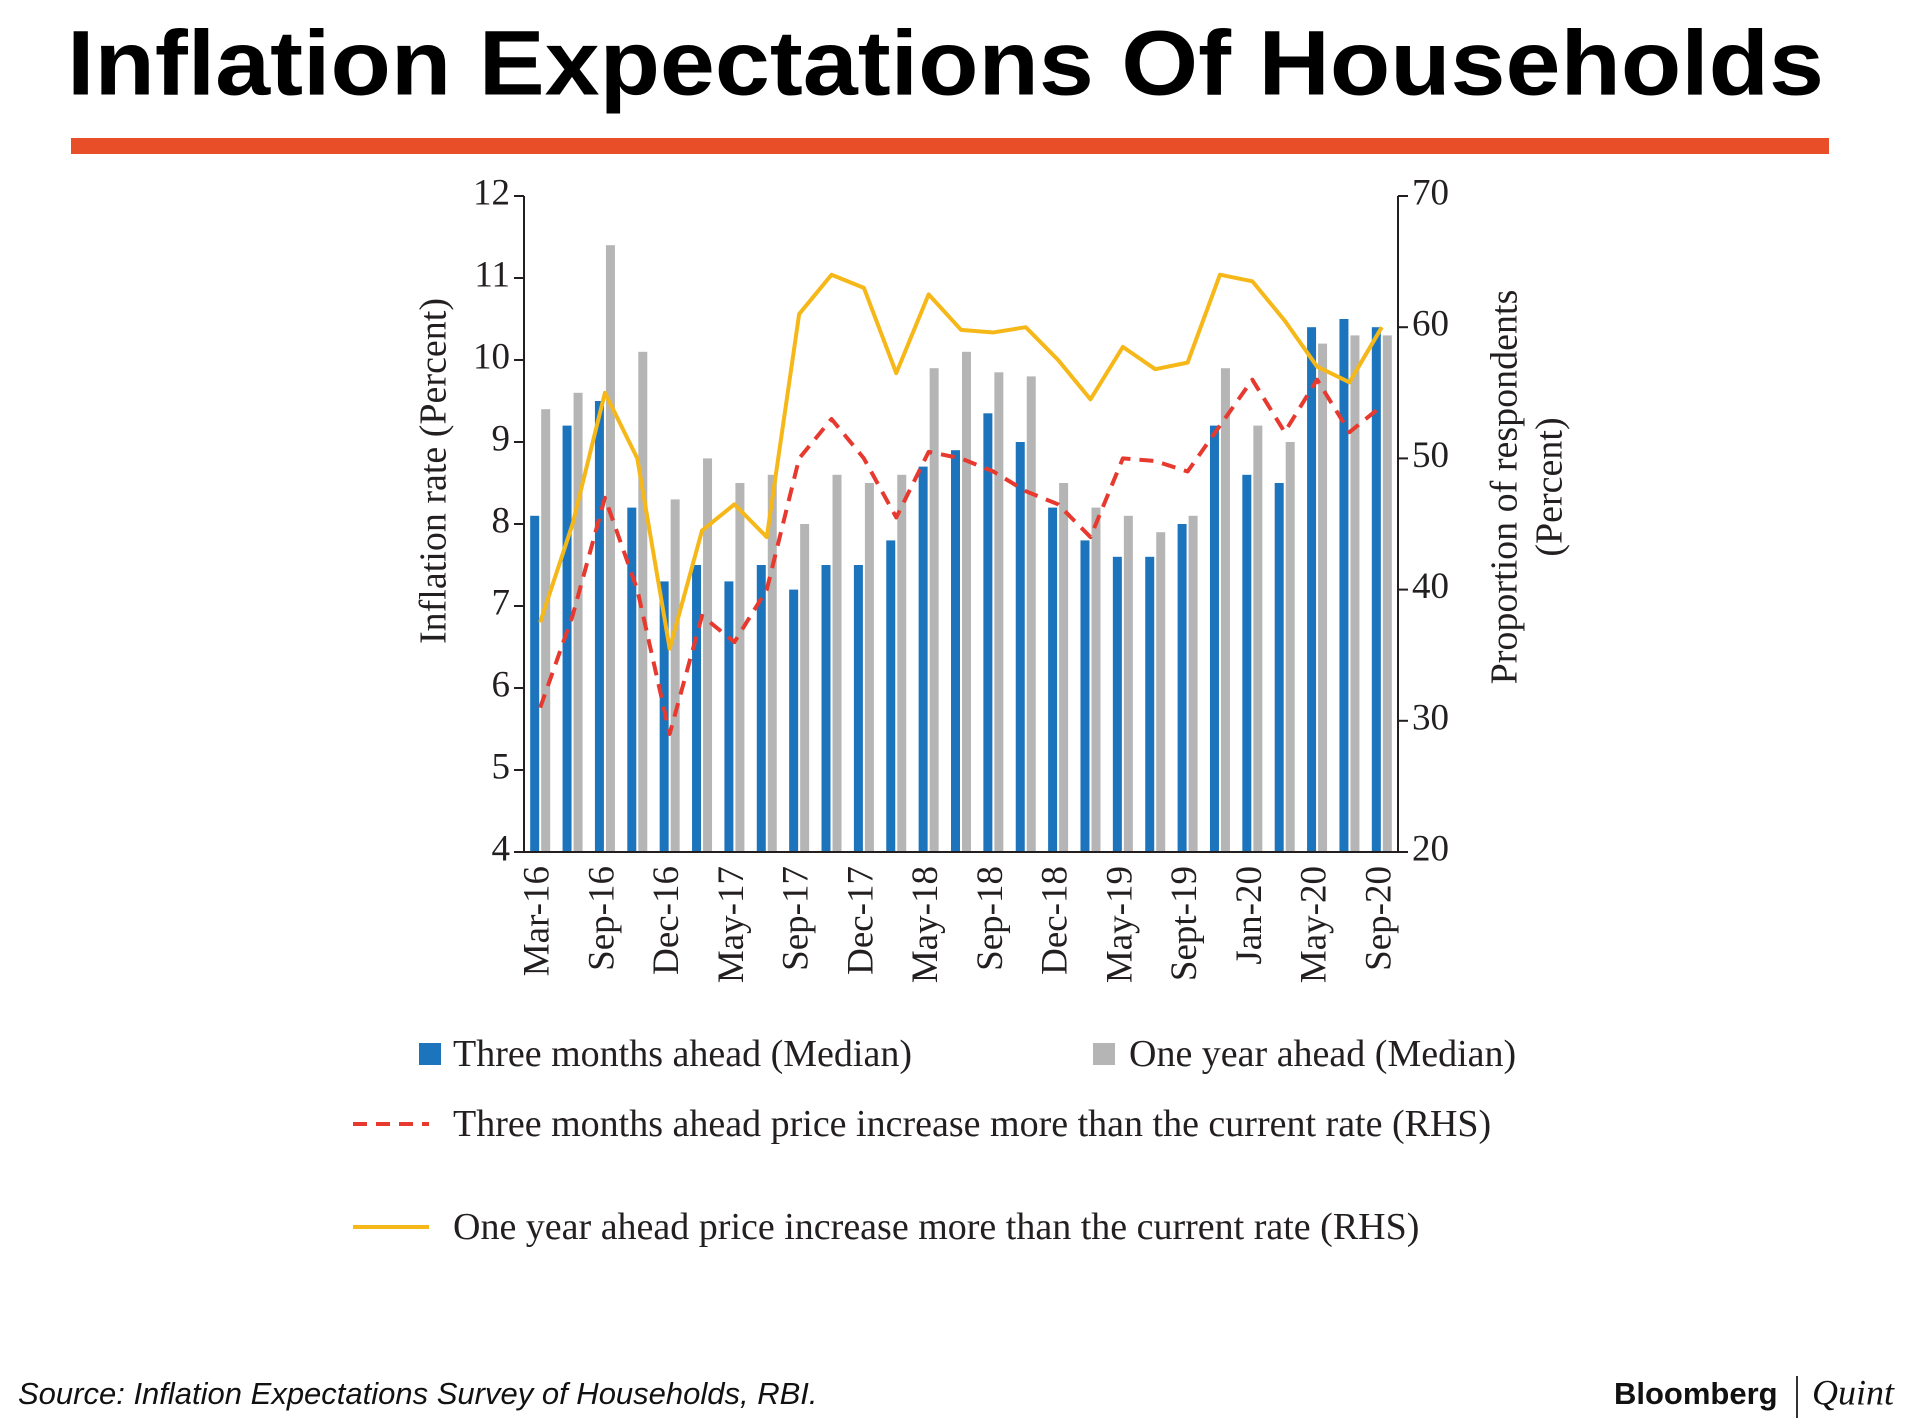  What do you see at coordinates (492, 274) in the screenshot?
I see `y-tick-label: 11` at bounding box center [492, 274].